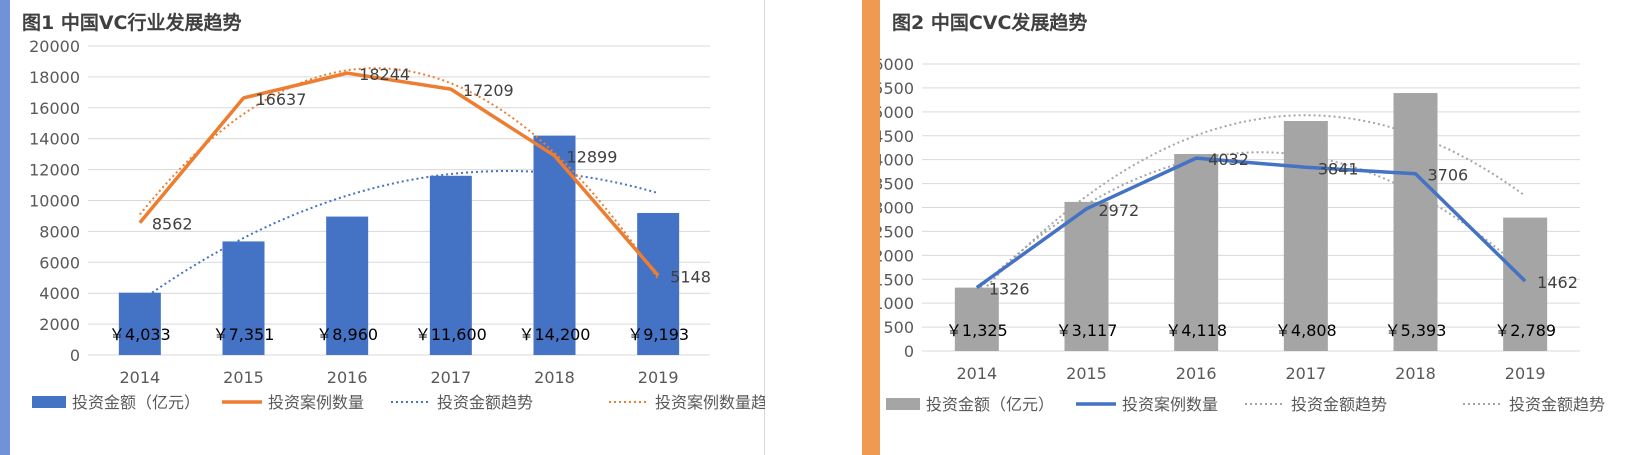  Describe the element at coordinates (990, 23) in the screenshot. I see `chart-title: 图2 中国CVC发展趋势` at that location.